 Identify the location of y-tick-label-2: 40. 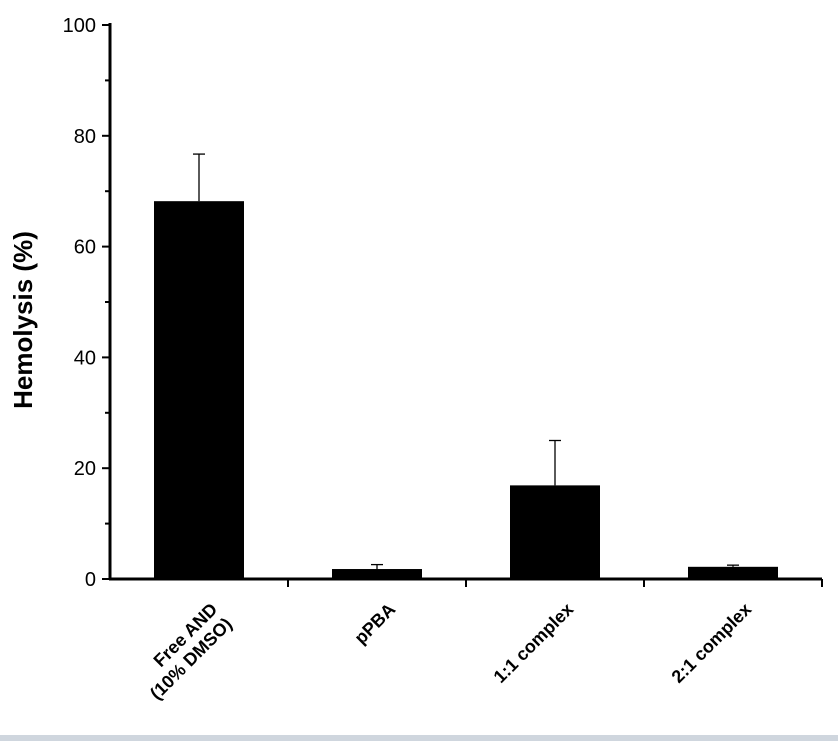
(85, 358).